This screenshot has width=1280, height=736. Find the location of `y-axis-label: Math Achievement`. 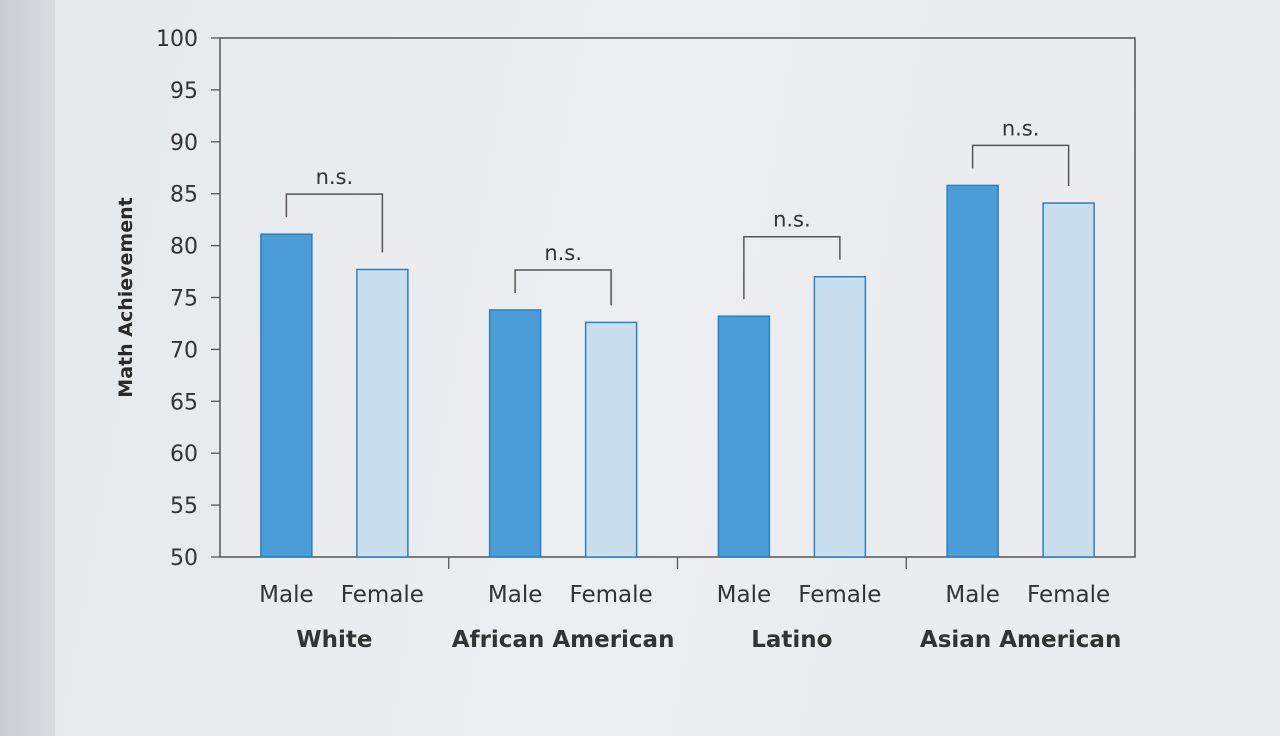

y-axis-label: Math Achievement is located at coordinates (126, 297).